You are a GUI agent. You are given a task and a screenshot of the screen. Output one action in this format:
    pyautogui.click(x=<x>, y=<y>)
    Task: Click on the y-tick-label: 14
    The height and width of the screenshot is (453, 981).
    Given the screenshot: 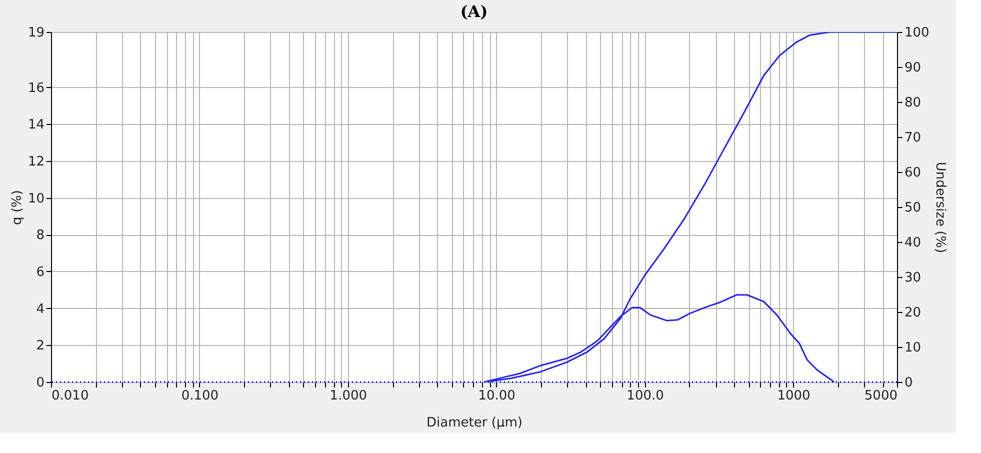 What is the action you would take?
    pyautogui.click(x=36, y=125)
    